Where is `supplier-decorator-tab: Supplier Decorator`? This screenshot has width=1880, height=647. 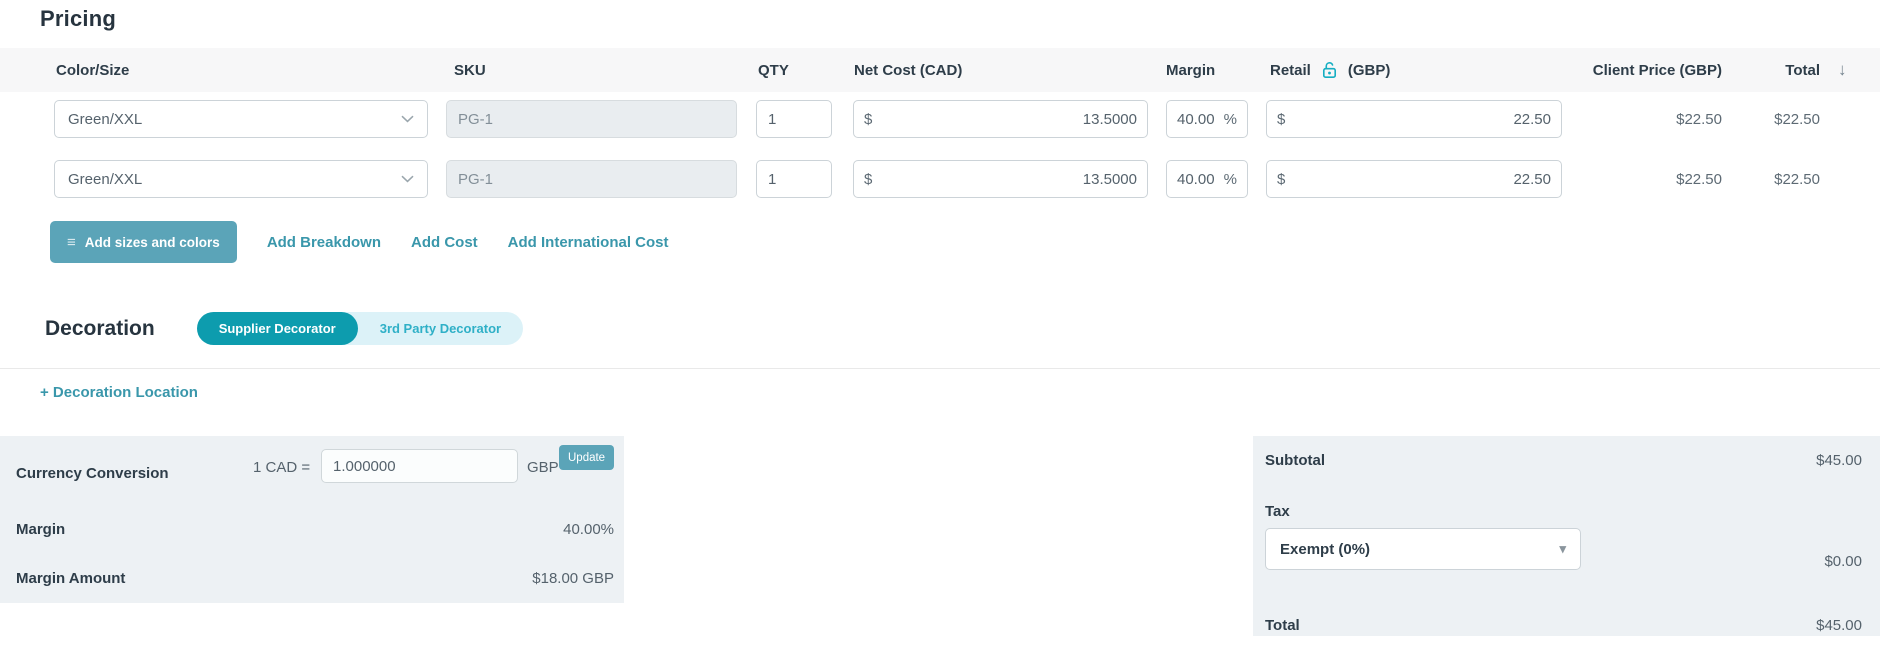
supplier-decorator-tab: Supplier Decorator is located at coordinates (277, 328).